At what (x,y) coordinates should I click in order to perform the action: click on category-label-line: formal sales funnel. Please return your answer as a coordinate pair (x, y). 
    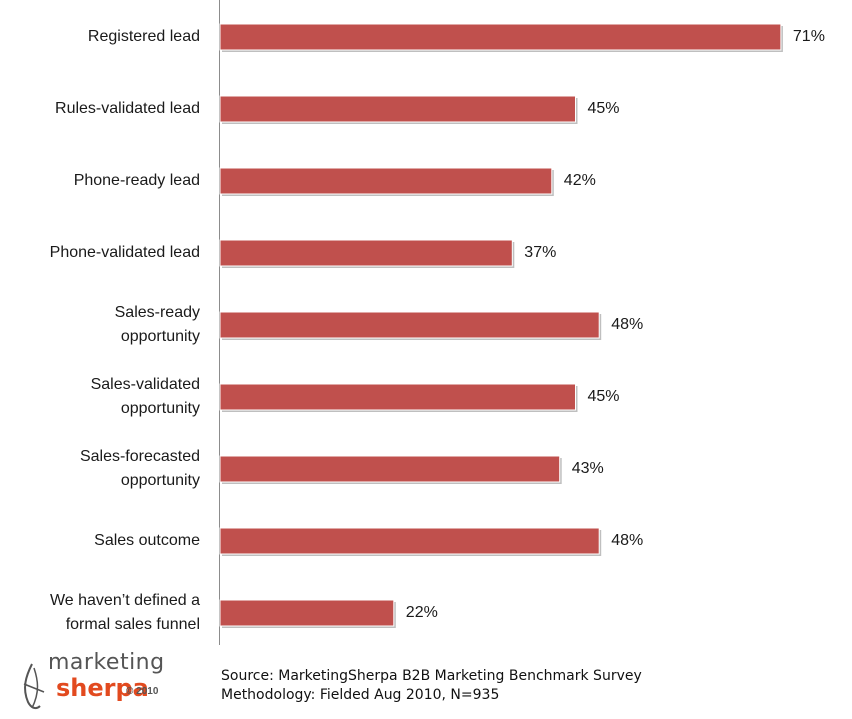
    Looking at the image, I should click on (132, 624).